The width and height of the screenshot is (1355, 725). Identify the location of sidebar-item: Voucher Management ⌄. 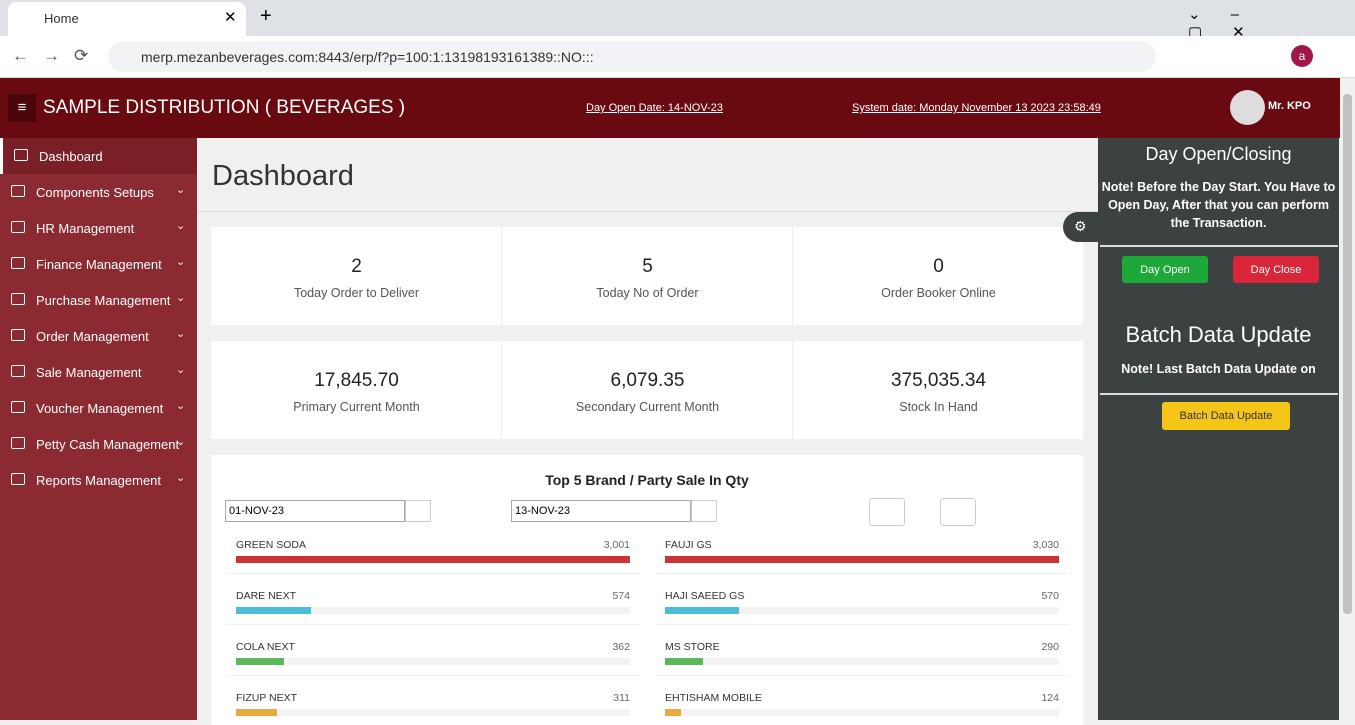
(98, 408).